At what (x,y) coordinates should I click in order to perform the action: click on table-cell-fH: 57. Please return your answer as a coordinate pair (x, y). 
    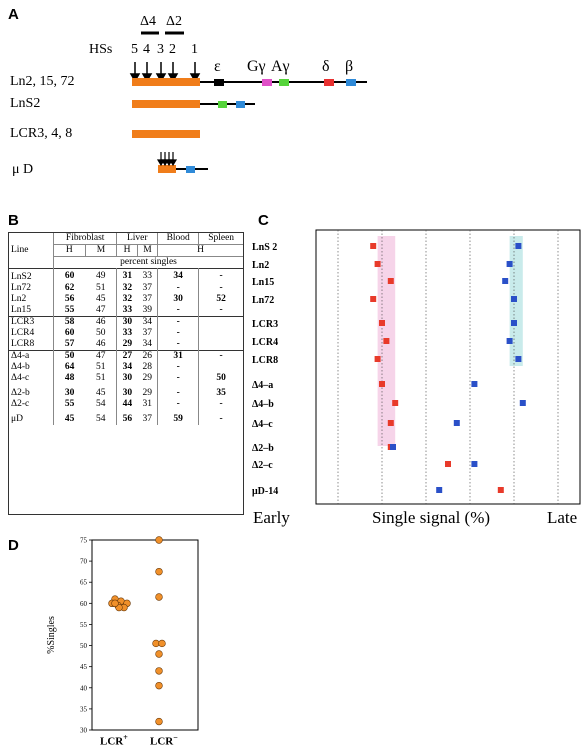
    Looking at the image, I should click on (69, 344).